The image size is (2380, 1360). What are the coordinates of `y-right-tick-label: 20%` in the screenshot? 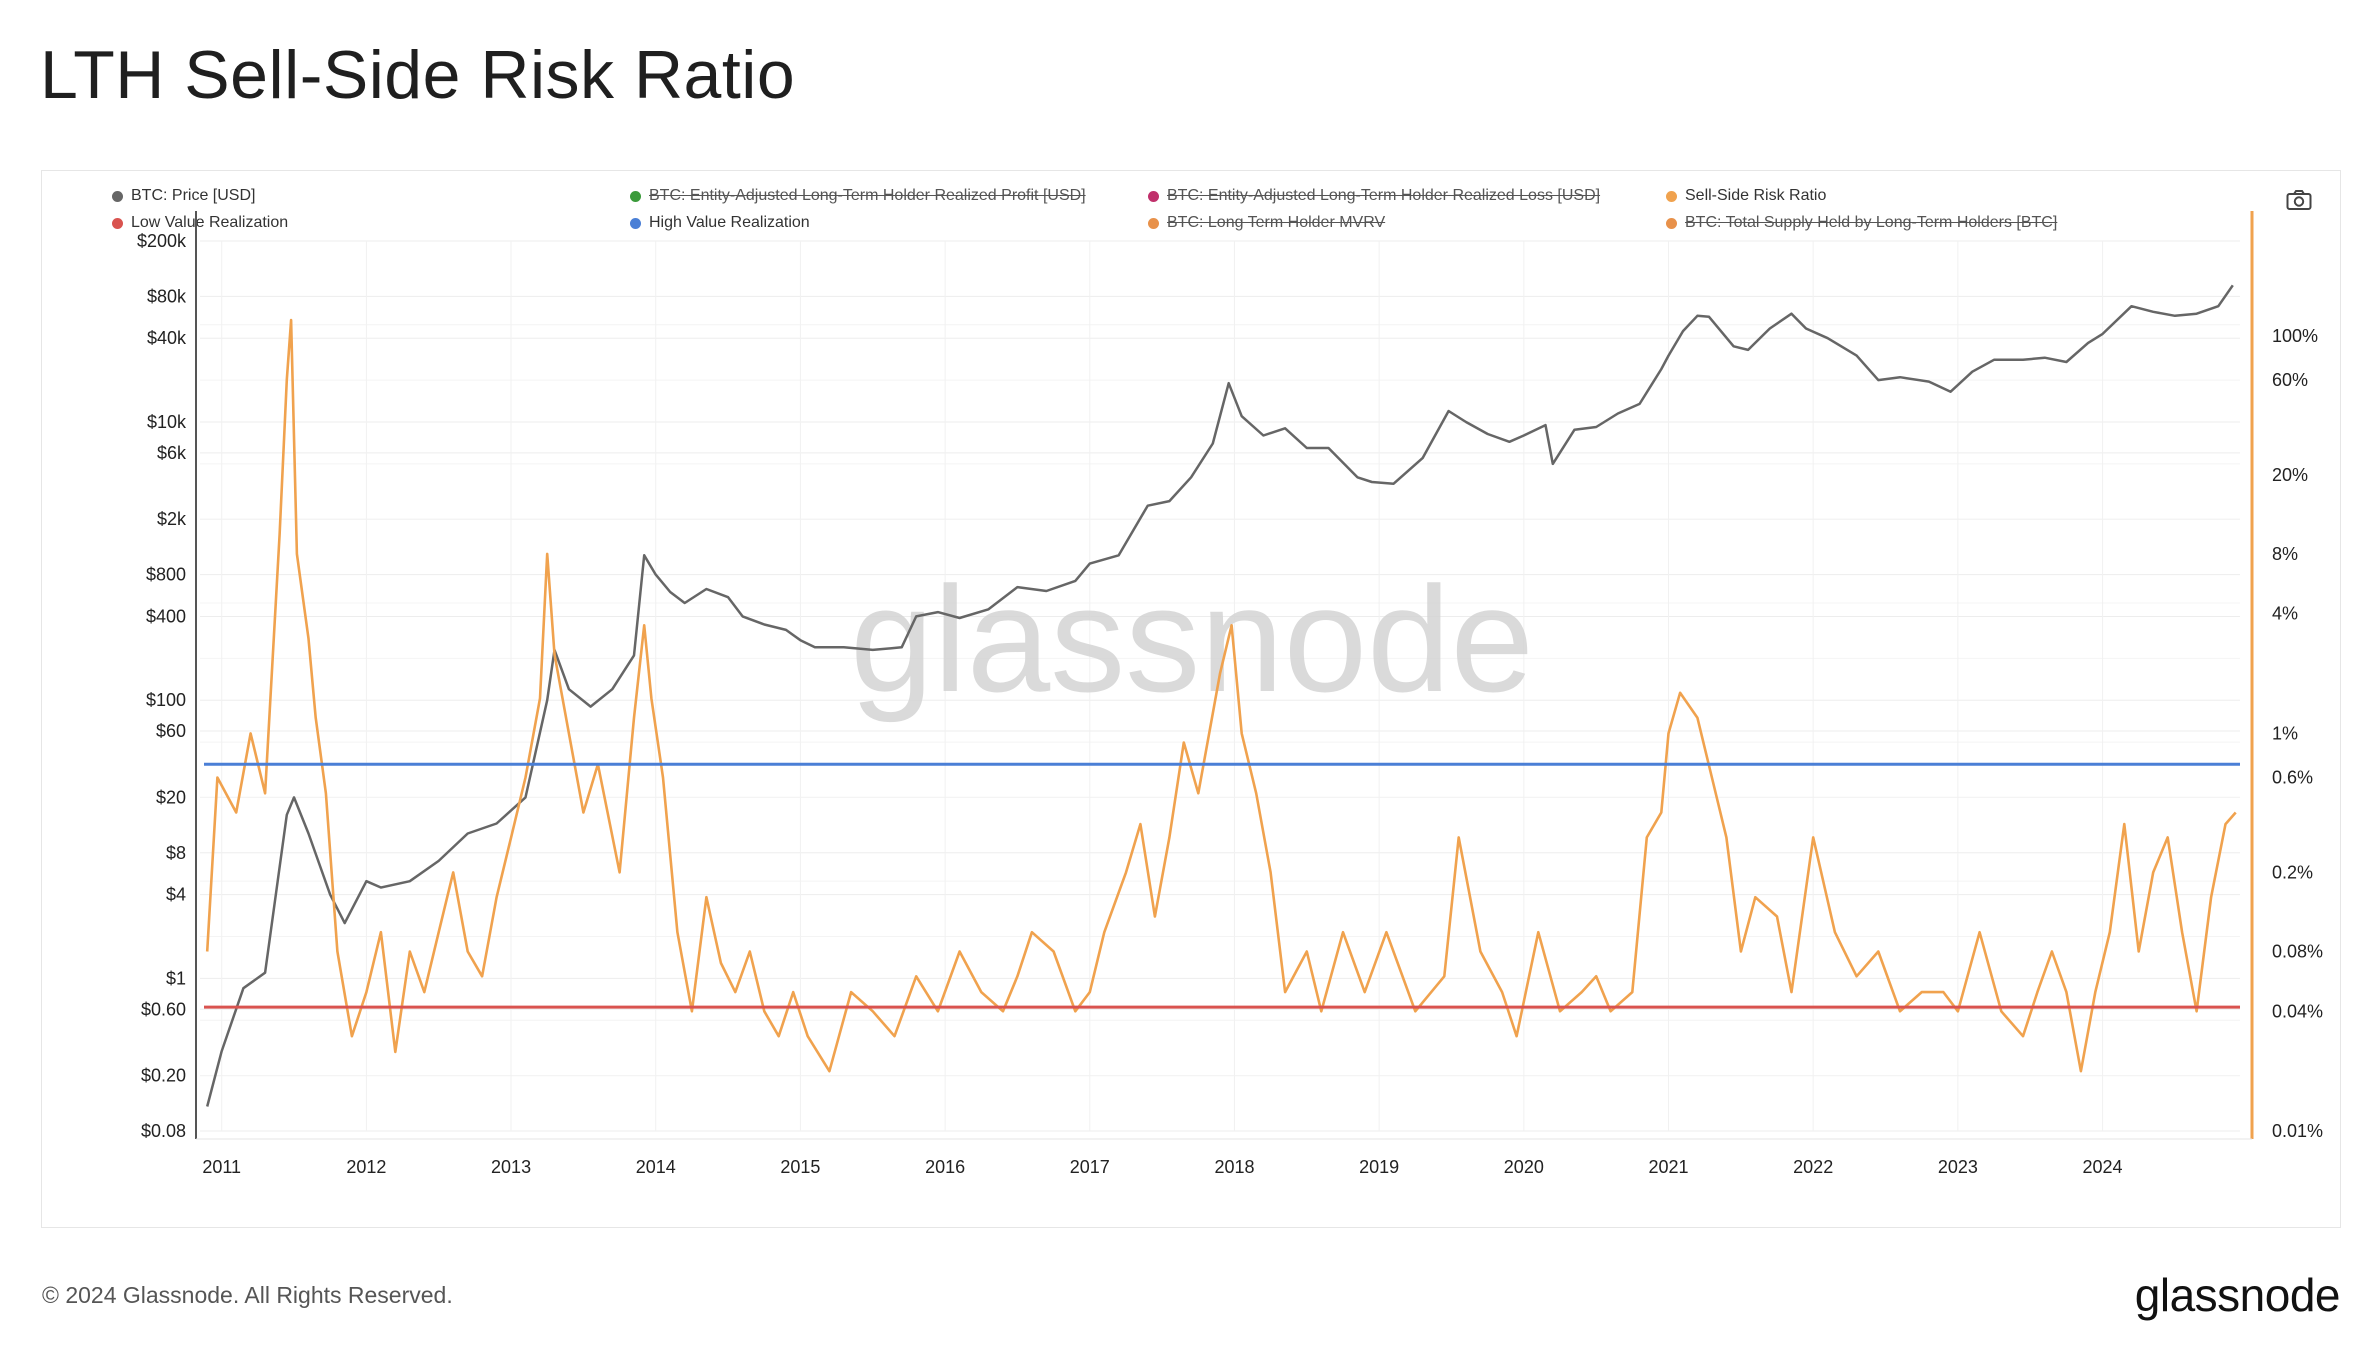 It's located at (2290, 475).